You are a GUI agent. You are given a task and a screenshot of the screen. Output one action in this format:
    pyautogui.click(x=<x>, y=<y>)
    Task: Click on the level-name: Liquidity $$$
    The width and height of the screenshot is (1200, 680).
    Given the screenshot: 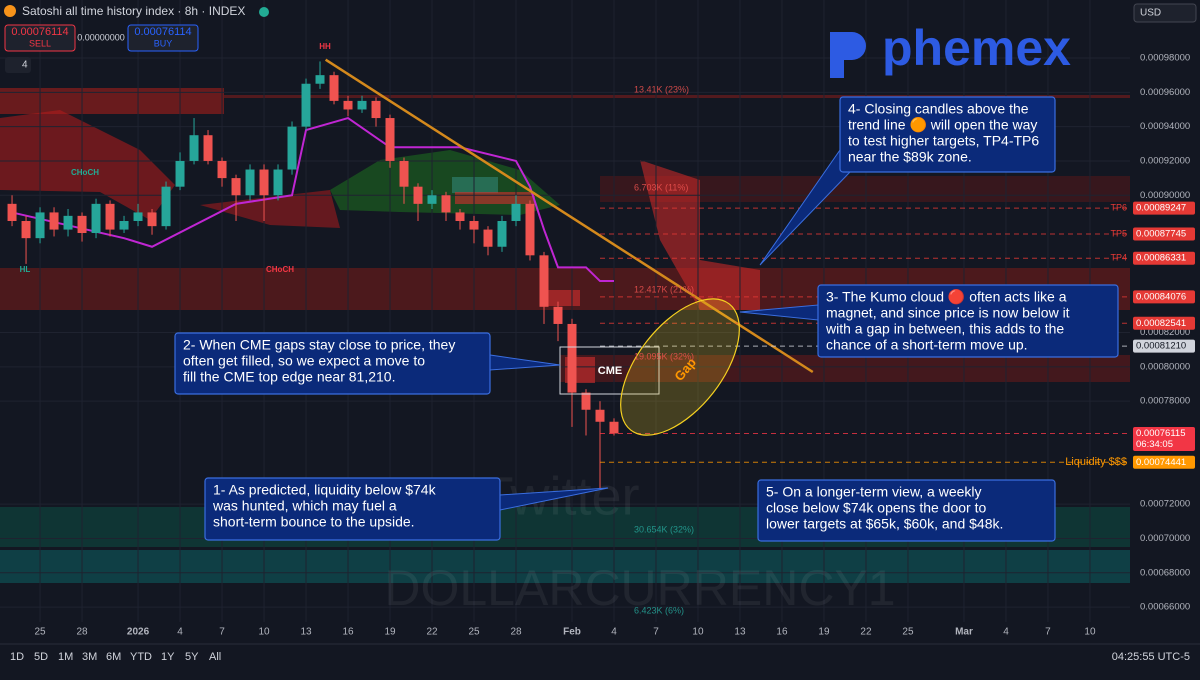 What is the action you would take?
    pyautogui.click(x=1096, y=462)
    